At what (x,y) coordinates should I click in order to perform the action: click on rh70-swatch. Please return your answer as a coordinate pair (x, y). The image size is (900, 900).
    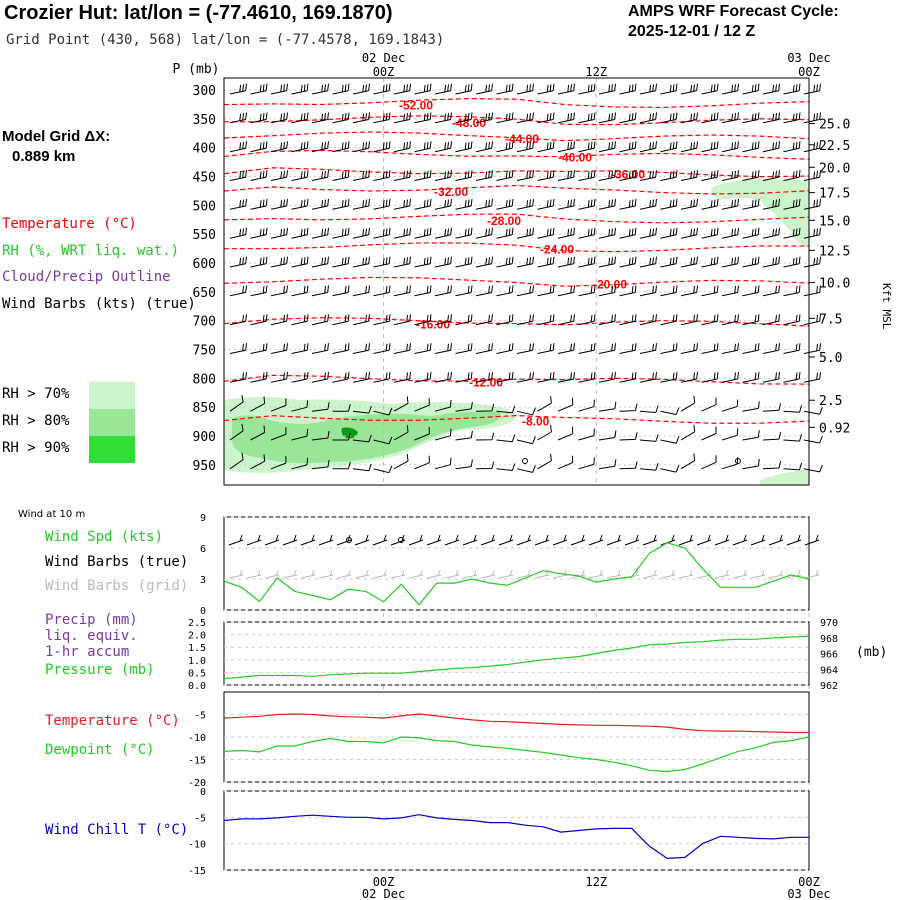
    Looking at the image, I should click on (112, 395).